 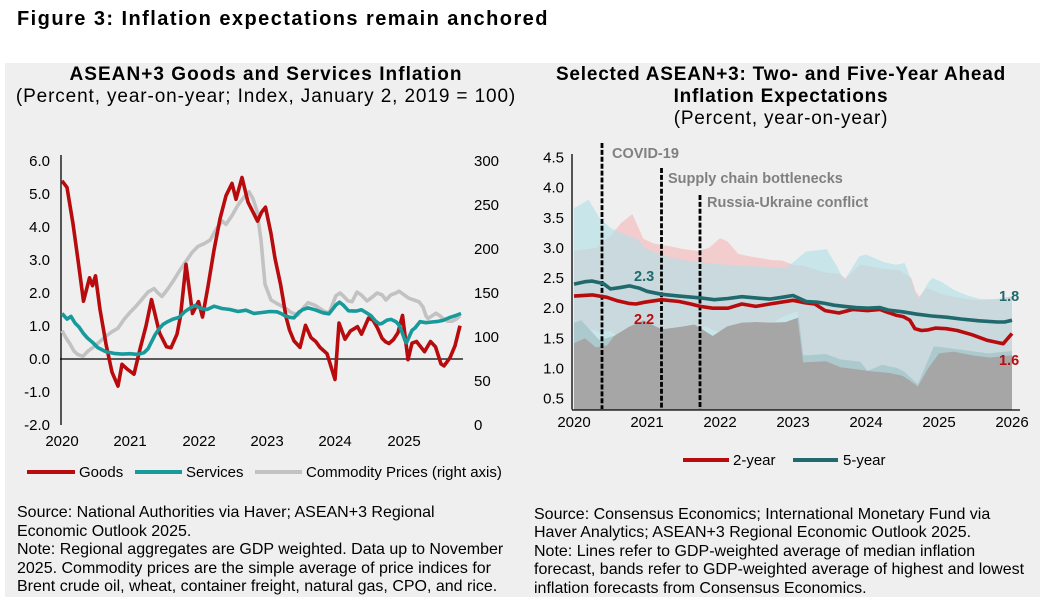 I want to click on svg-text: 300, so click(x=486, y=161).